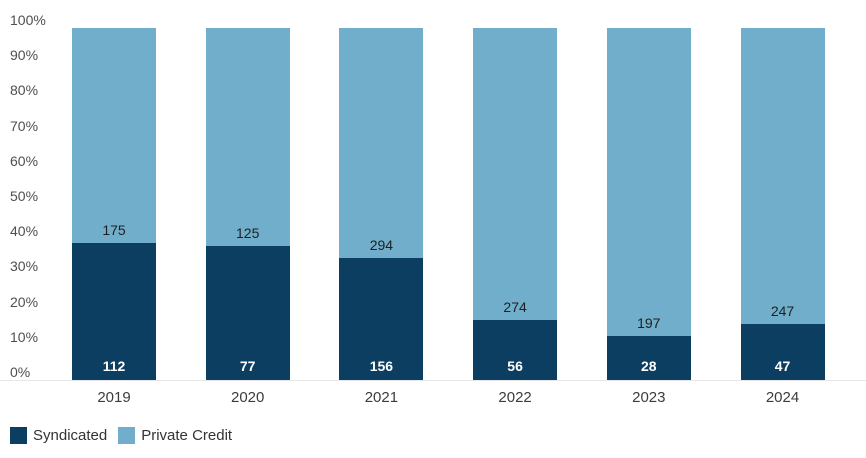 Image resolution: width=866 pixels, height=458 pixels. Describe the element at coordinates (70, 435) in the screenshot. I see `legend-label: Syndicated` at that location.